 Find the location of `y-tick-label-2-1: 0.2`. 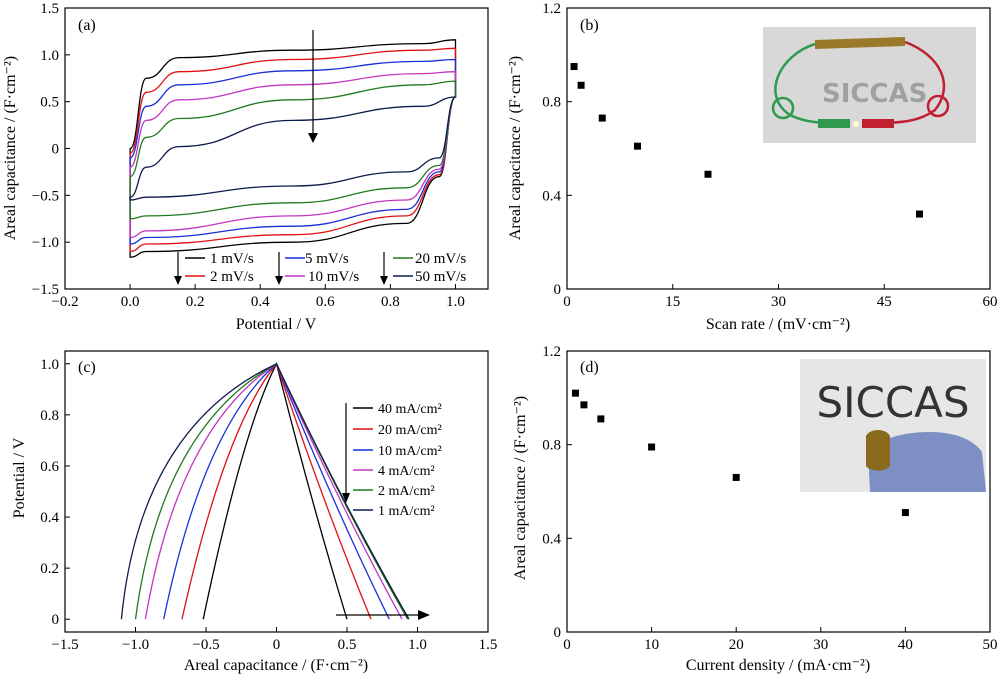

y-tick-label-2-1: 0.2 is located at coordinates (49, 569).